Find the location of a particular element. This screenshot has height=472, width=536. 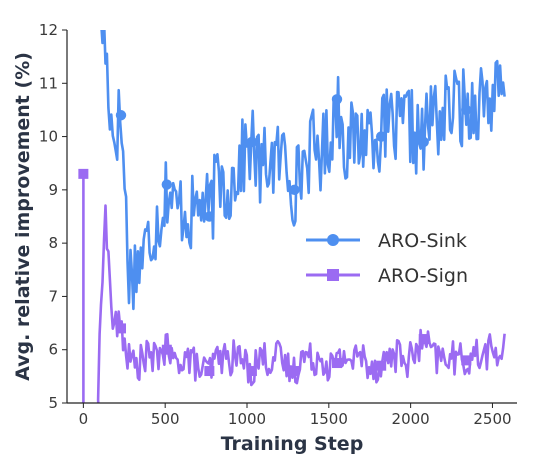

legend: ARO-Sink ARO-Sign is located at coordinates (387, 258).